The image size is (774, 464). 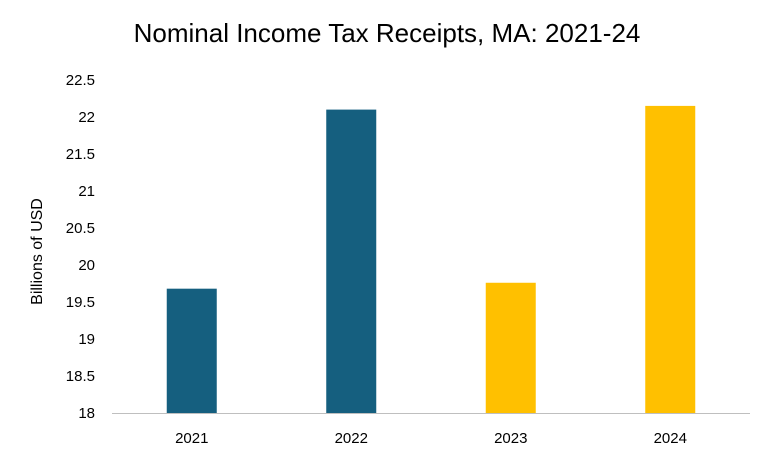 What do you see at coordinates (80, 302) in the screenshot?
I see `y-tick-label: 19.5` at bounding box center [80, 302].